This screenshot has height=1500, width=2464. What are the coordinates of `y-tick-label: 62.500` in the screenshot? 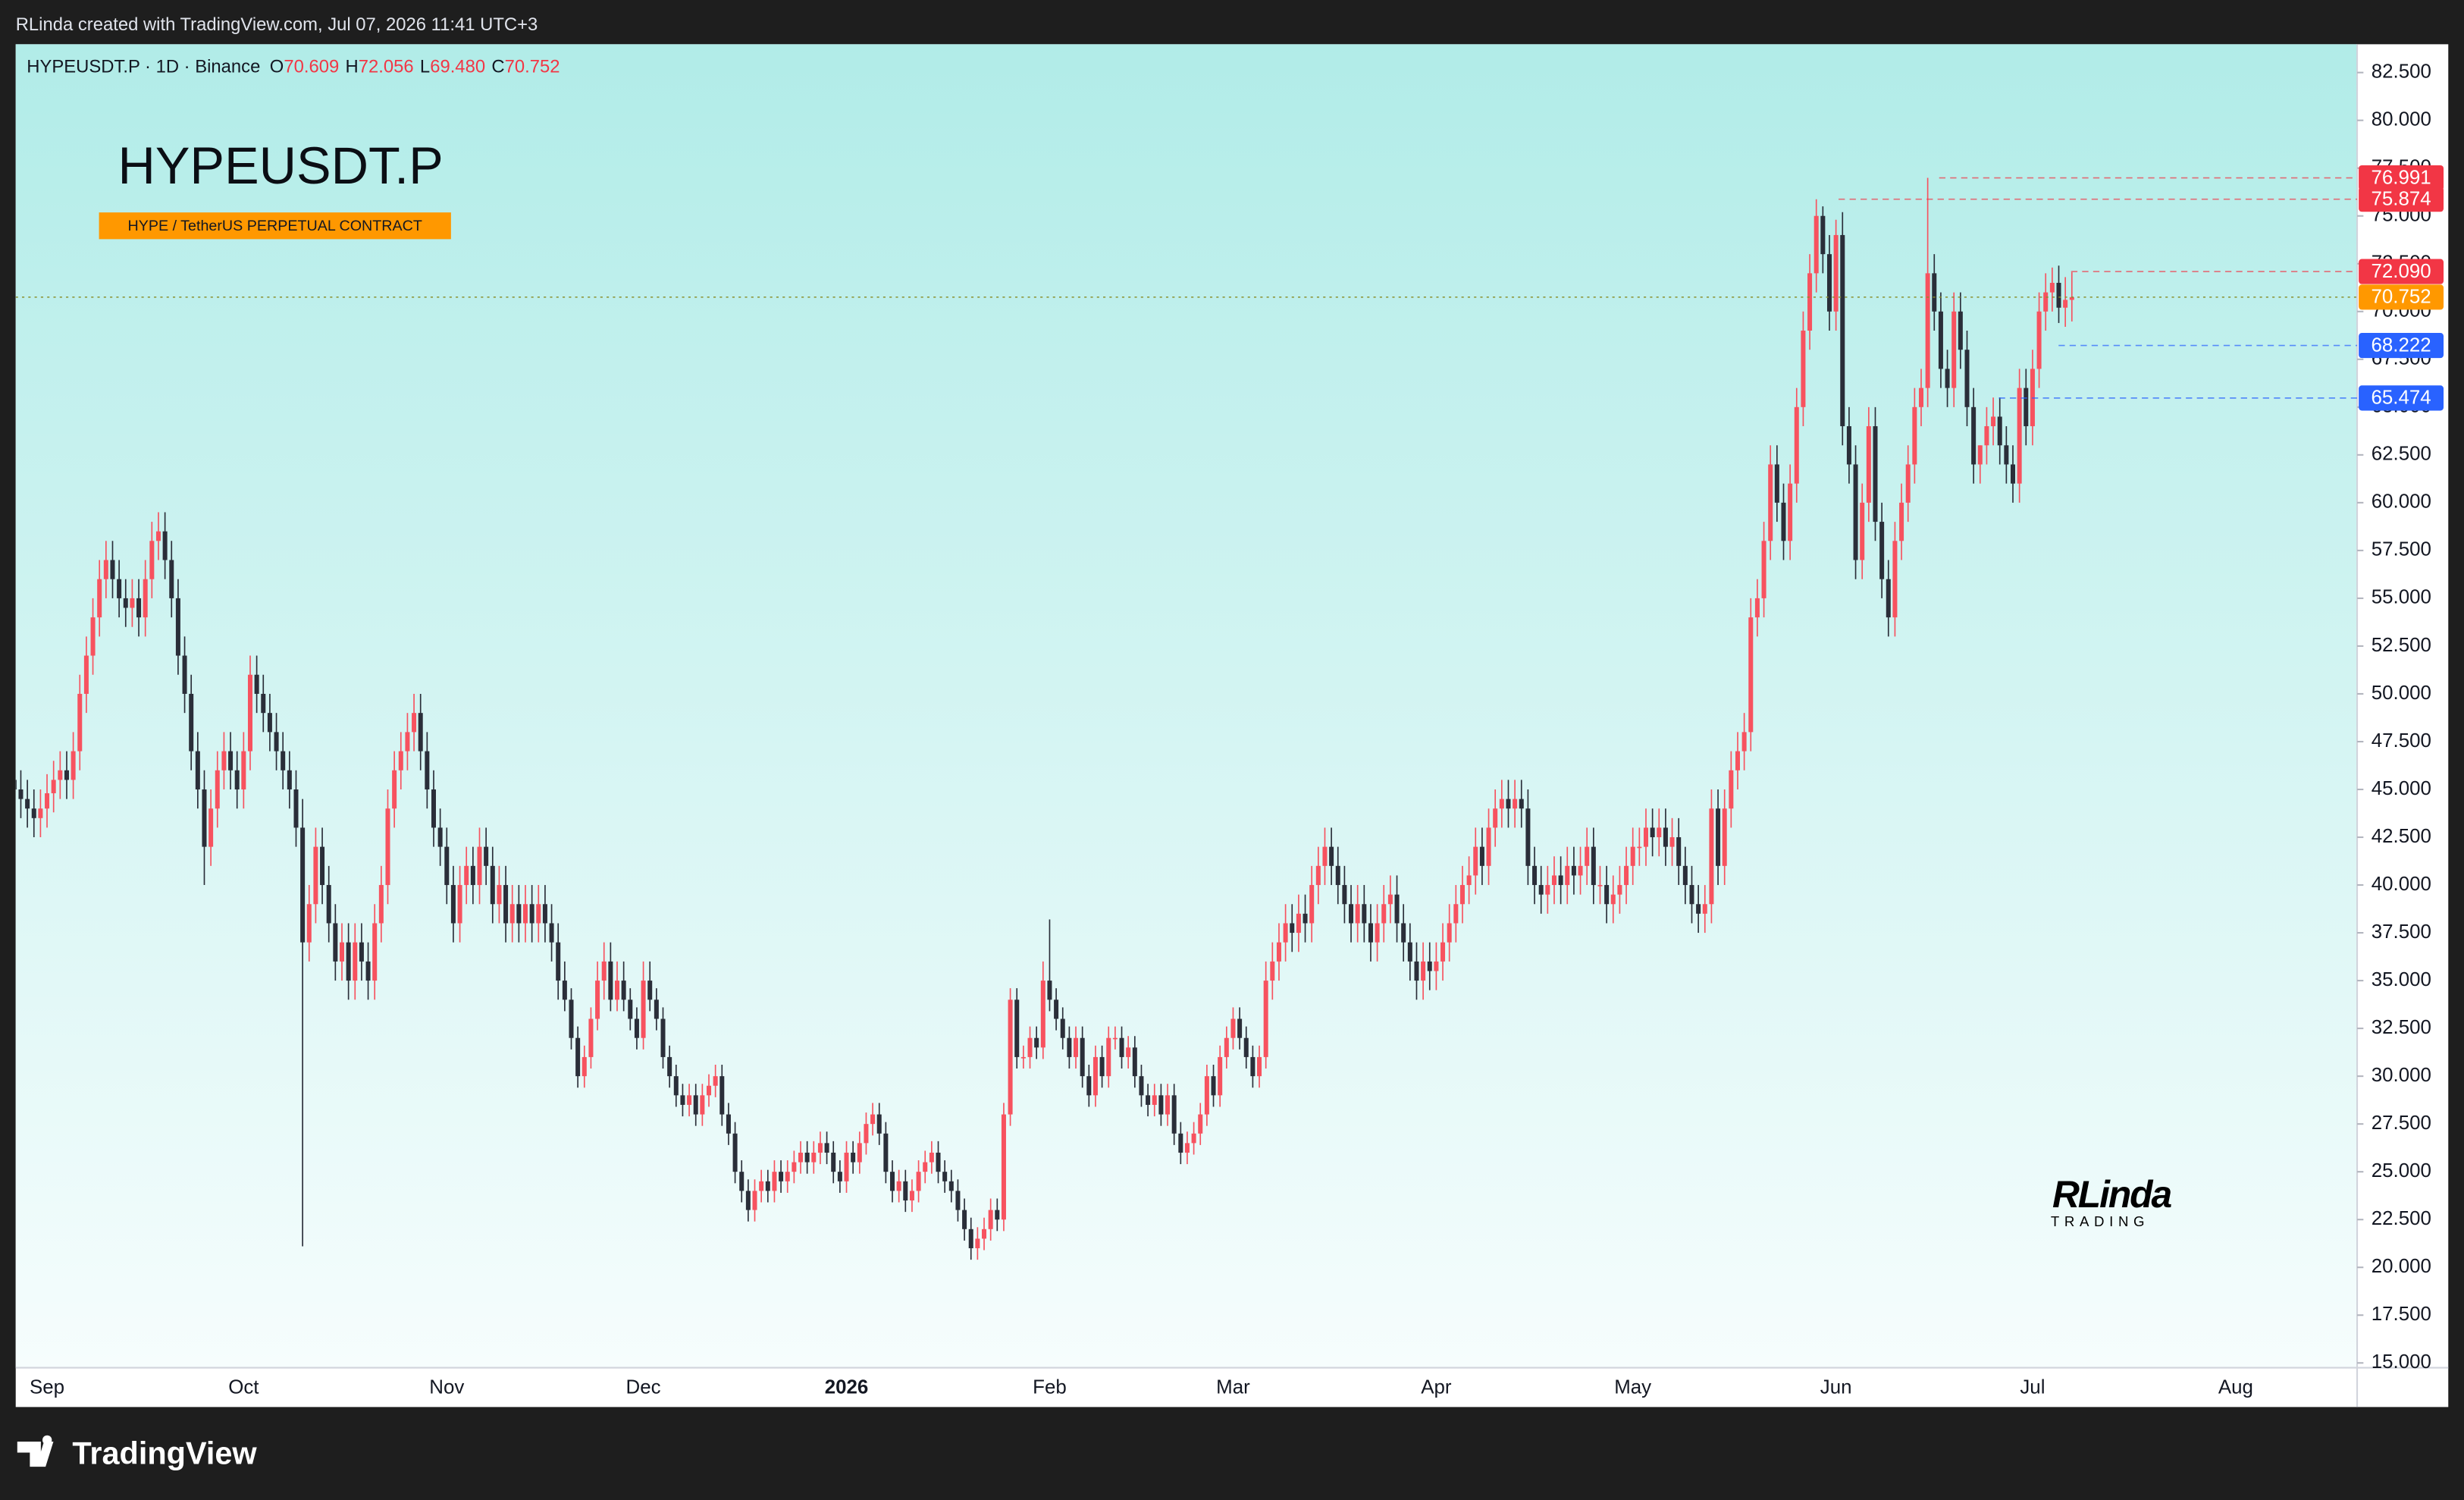 It's located at (2401, 454).